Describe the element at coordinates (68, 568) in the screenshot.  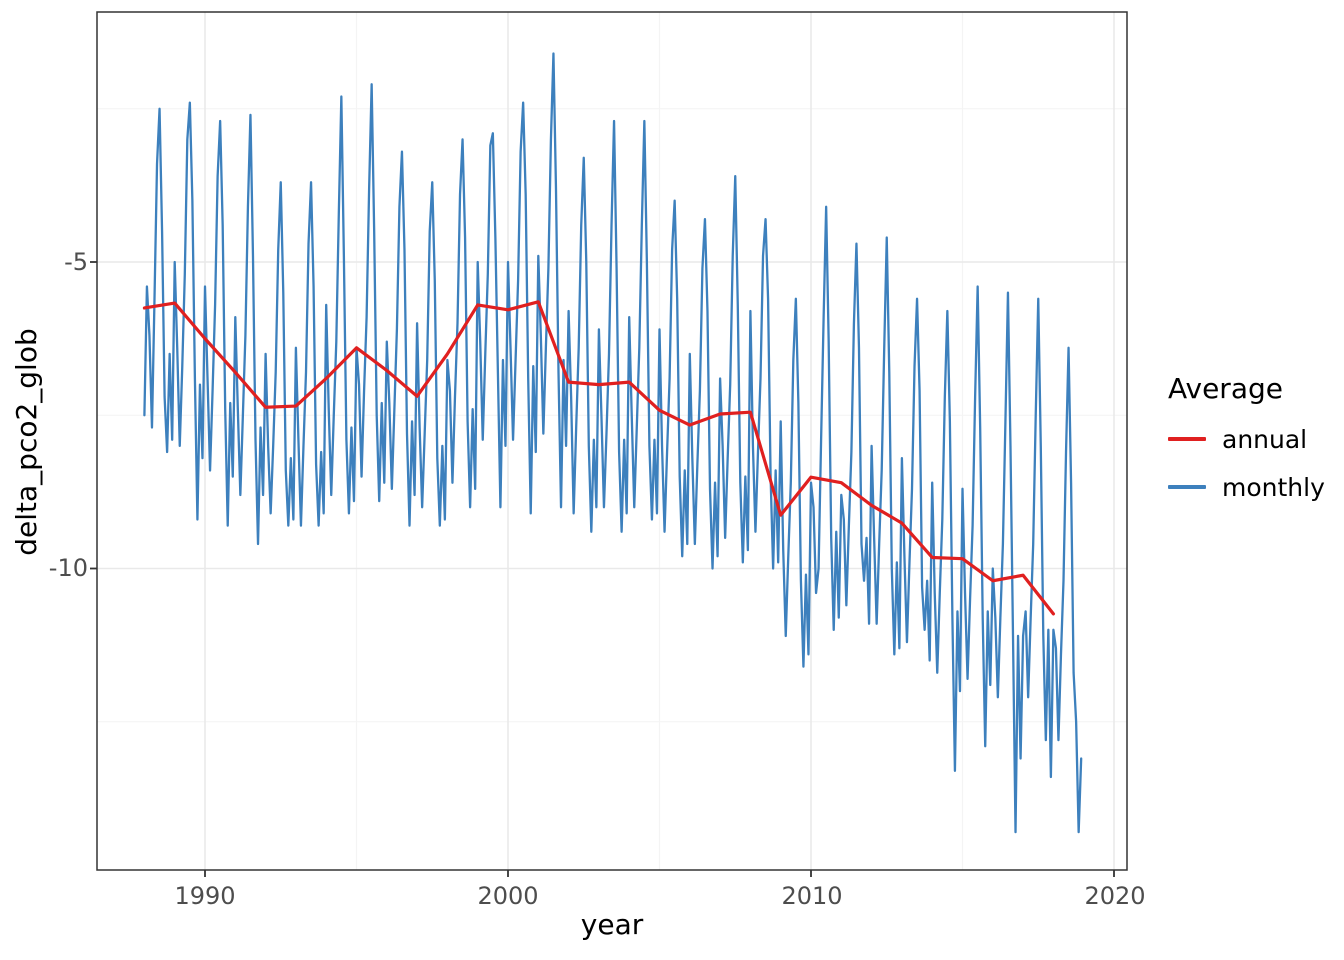
I see `y-tick-label: -10` at that location.